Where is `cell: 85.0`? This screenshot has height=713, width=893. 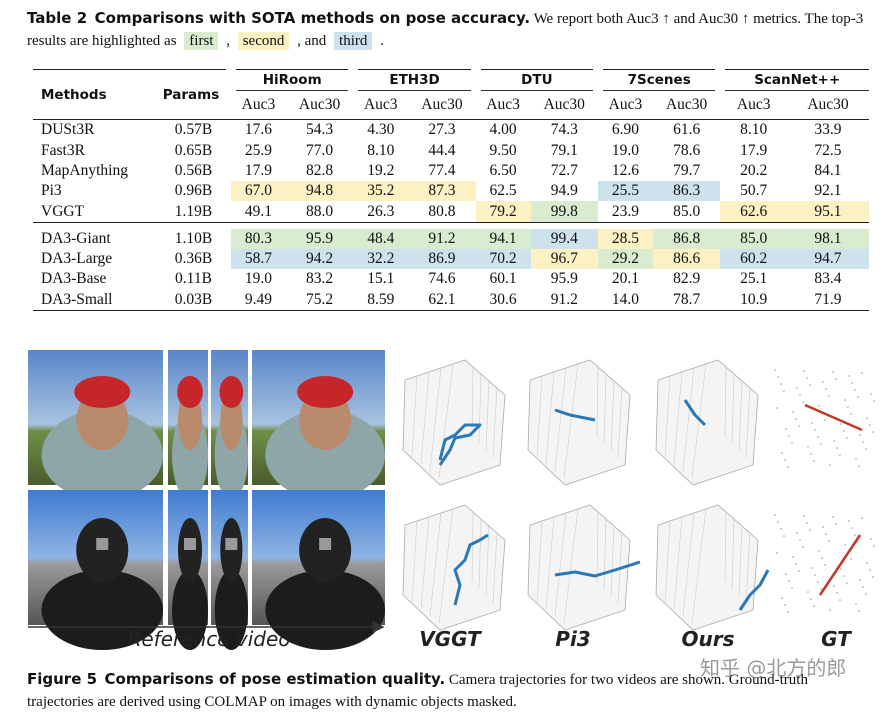 cell: 85.0 is located at coordinates (687, 211).